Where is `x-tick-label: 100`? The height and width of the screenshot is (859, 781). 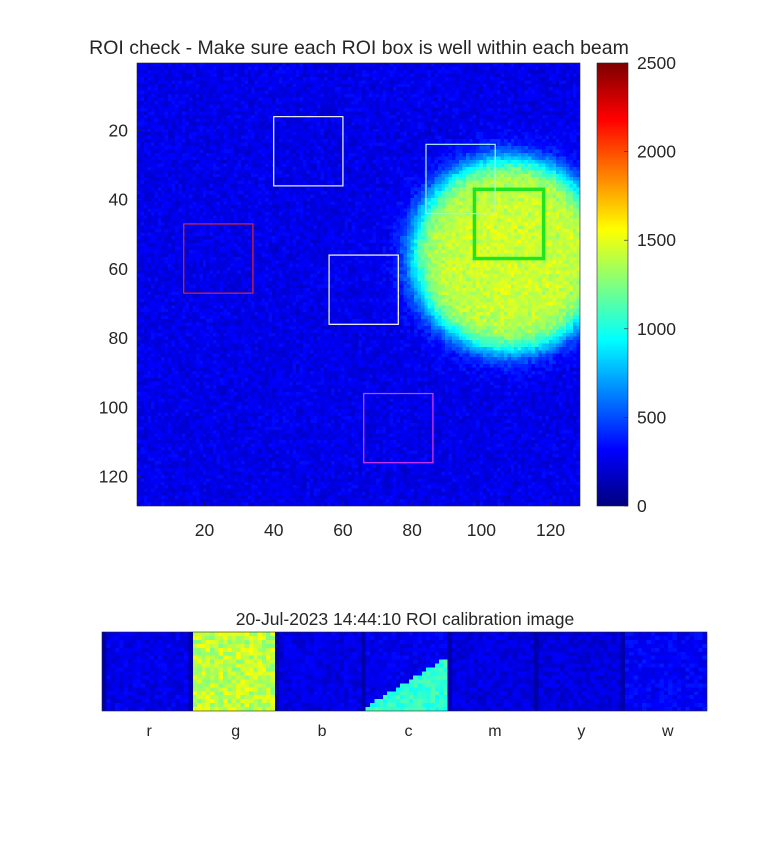
x-tick-label: 100 is located at coordinates (481, 530).